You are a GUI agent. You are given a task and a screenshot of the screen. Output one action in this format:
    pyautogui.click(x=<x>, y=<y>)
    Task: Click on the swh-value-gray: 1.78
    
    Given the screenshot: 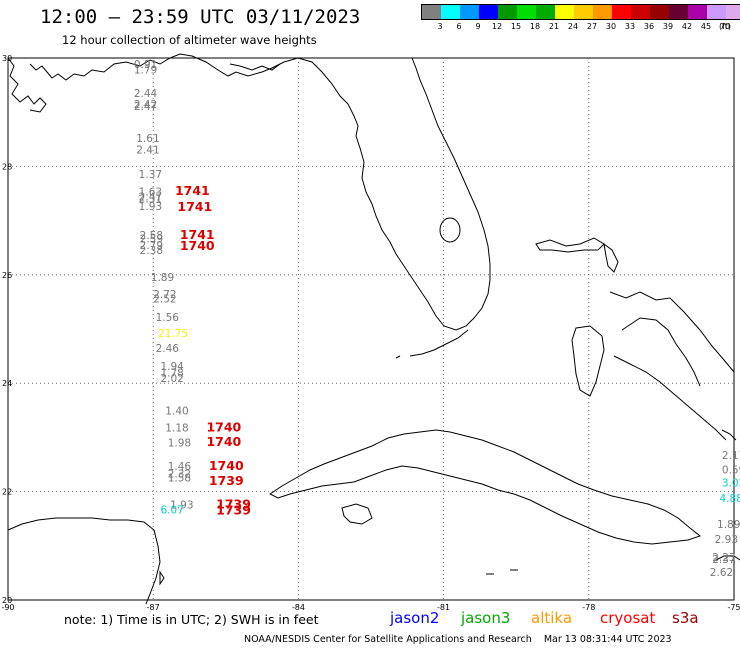 What is the action you would take?
    pyautogui.click(x=171, y=374)
    